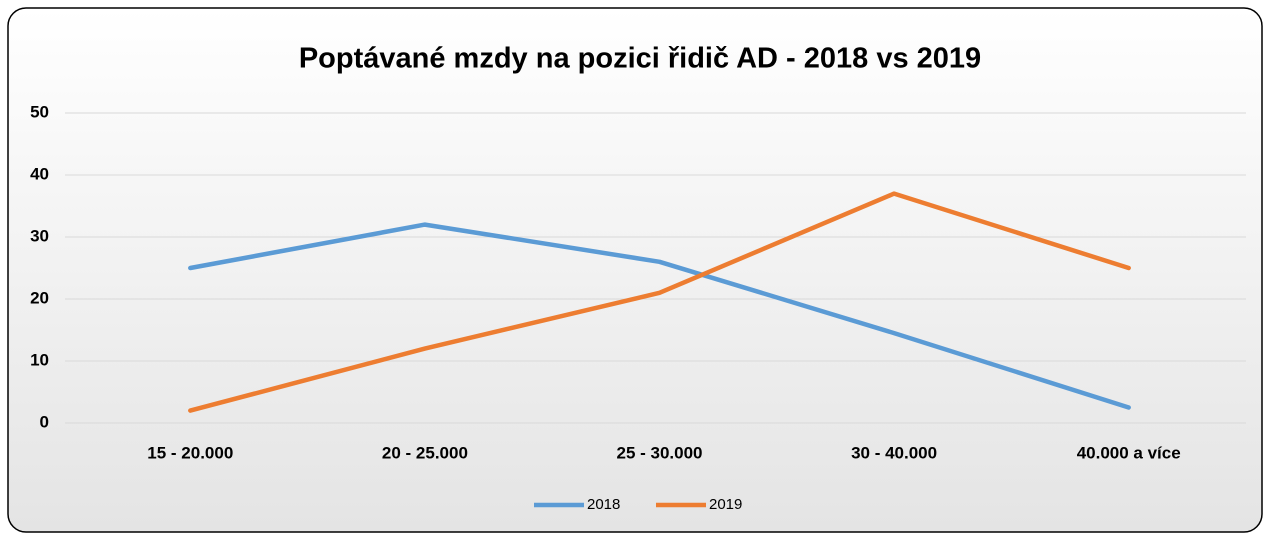  What do you see at coordinates (894, 452) in the screenshot?
I see `x-tick-label: 30 - 40.000` at bounding box center [894, 452].